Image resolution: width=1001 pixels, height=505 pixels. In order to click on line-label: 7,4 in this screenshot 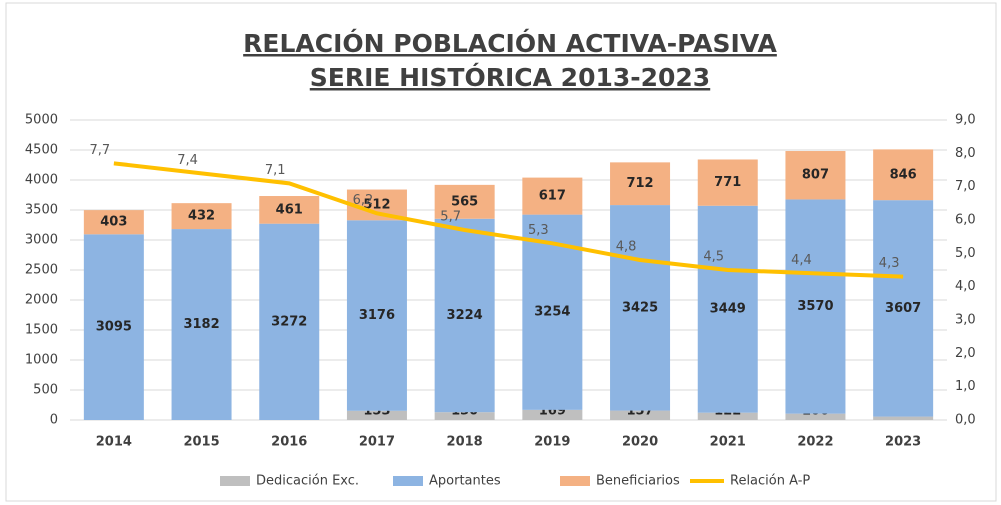, I will do `click(187, 160)`.